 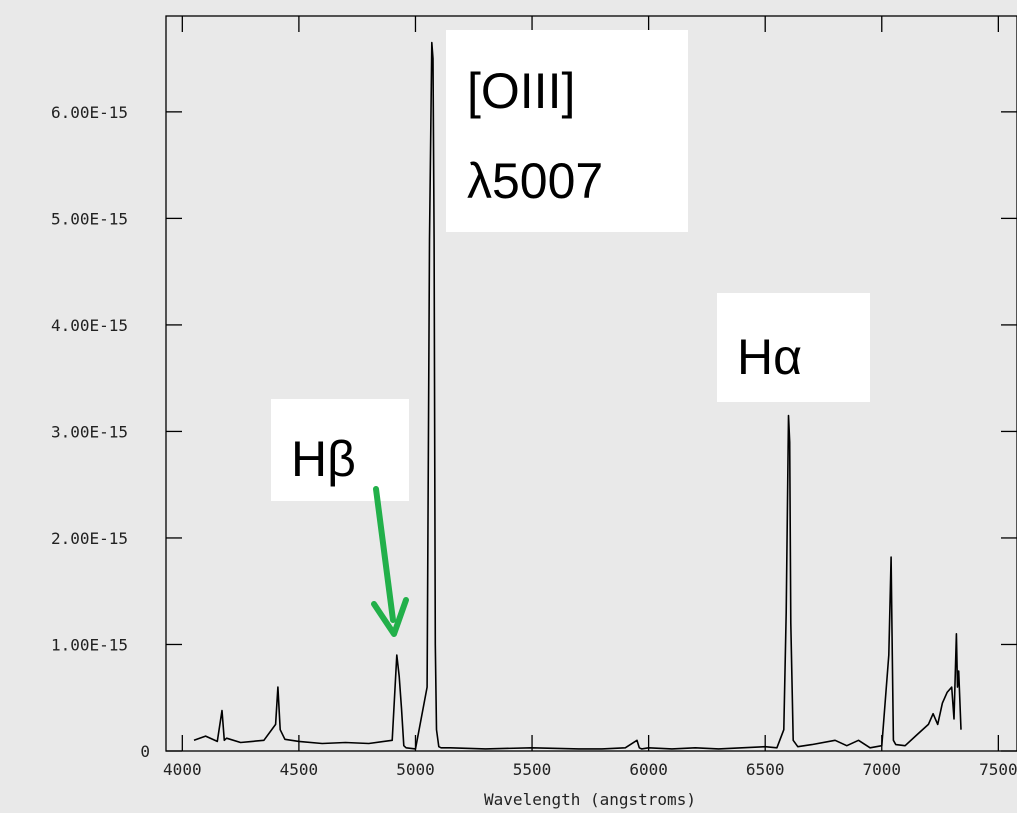 I want to click on annotation-halpha-box, so click(x=793, y=347).